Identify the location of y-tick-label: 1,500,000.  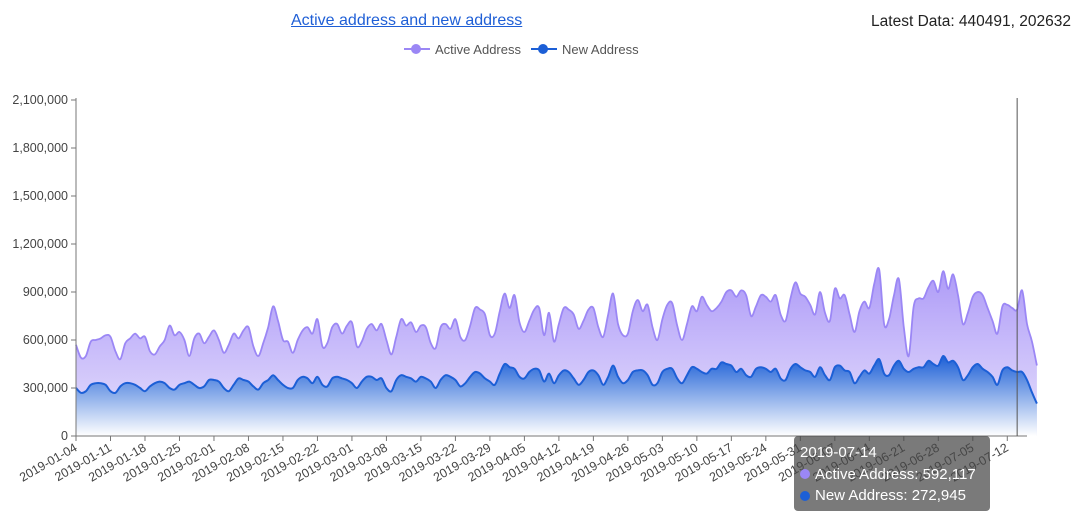
(40, 196).